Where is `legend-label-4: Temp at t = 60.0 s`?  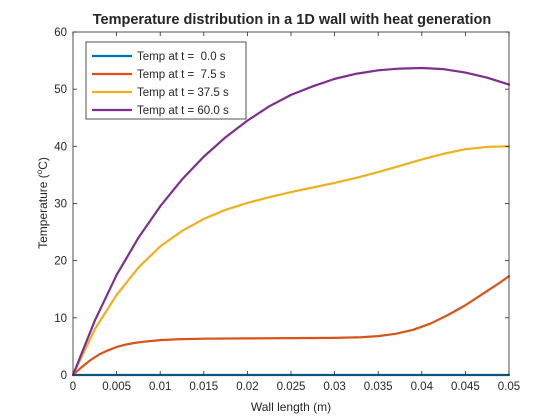
legend-label-4: Temp at t = 60.0 s is located at coordinates (183, 111).